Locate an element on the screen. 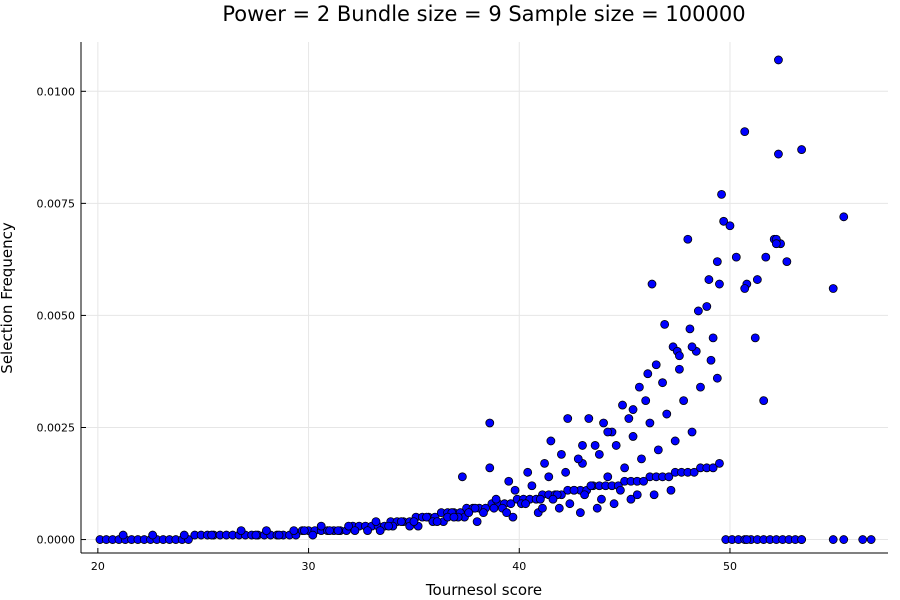 The height and width of the screenshot is (600, 900). y-tick-label: 0.0025 is located at coordinates (56, 427).